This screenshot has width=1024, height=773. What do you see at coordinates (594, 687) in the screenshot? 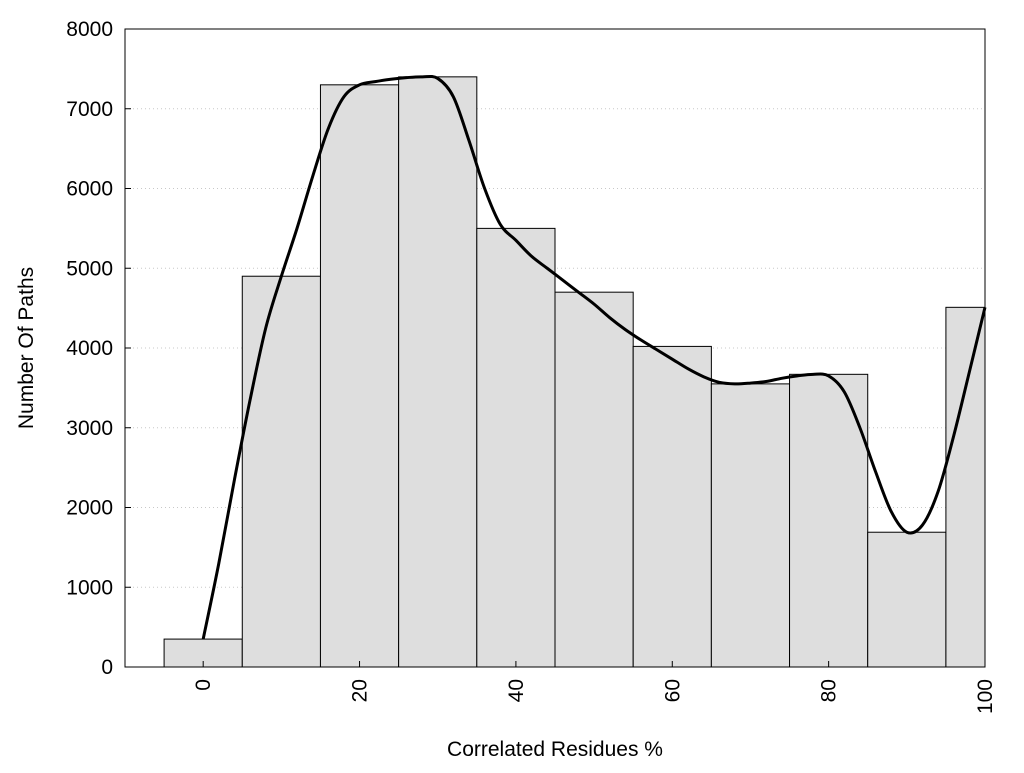
I see `x-axis-ticks: 0 20 40 60 80 100` at bounding box center [594, 687].